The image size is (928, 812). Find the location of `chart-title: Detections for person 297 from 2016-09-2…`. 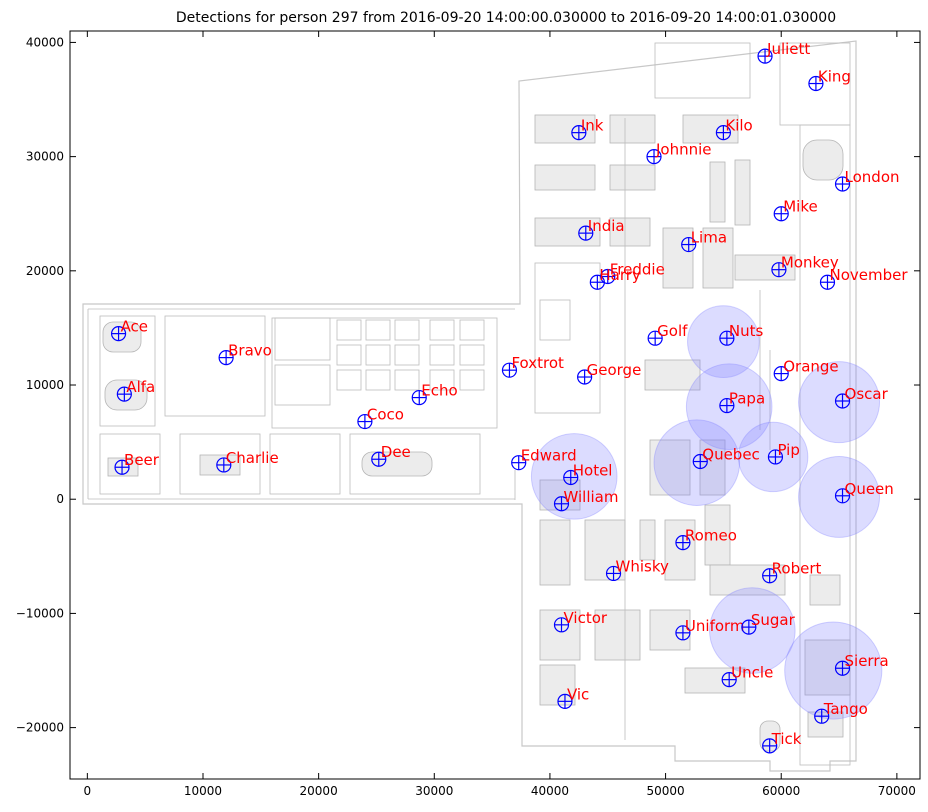

chart-title: Detections for person 297 from 2016-09-2… is located at coordinates (506, 18).